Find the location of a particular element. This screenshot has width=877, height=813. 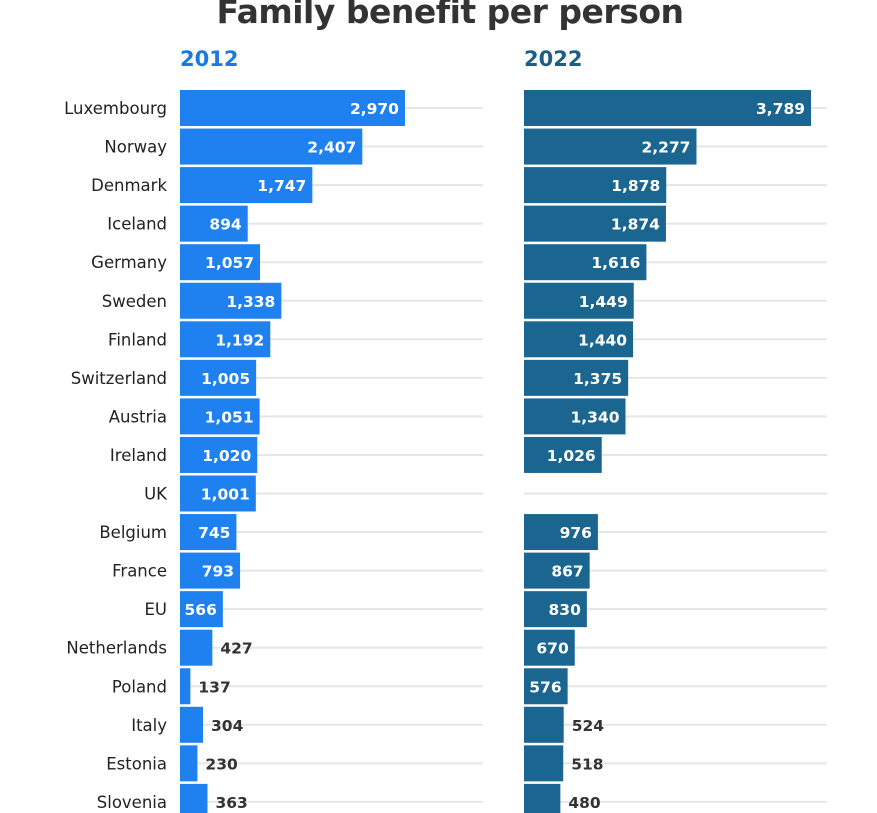

category-label: Estonia is located at coordinates (136, 763).